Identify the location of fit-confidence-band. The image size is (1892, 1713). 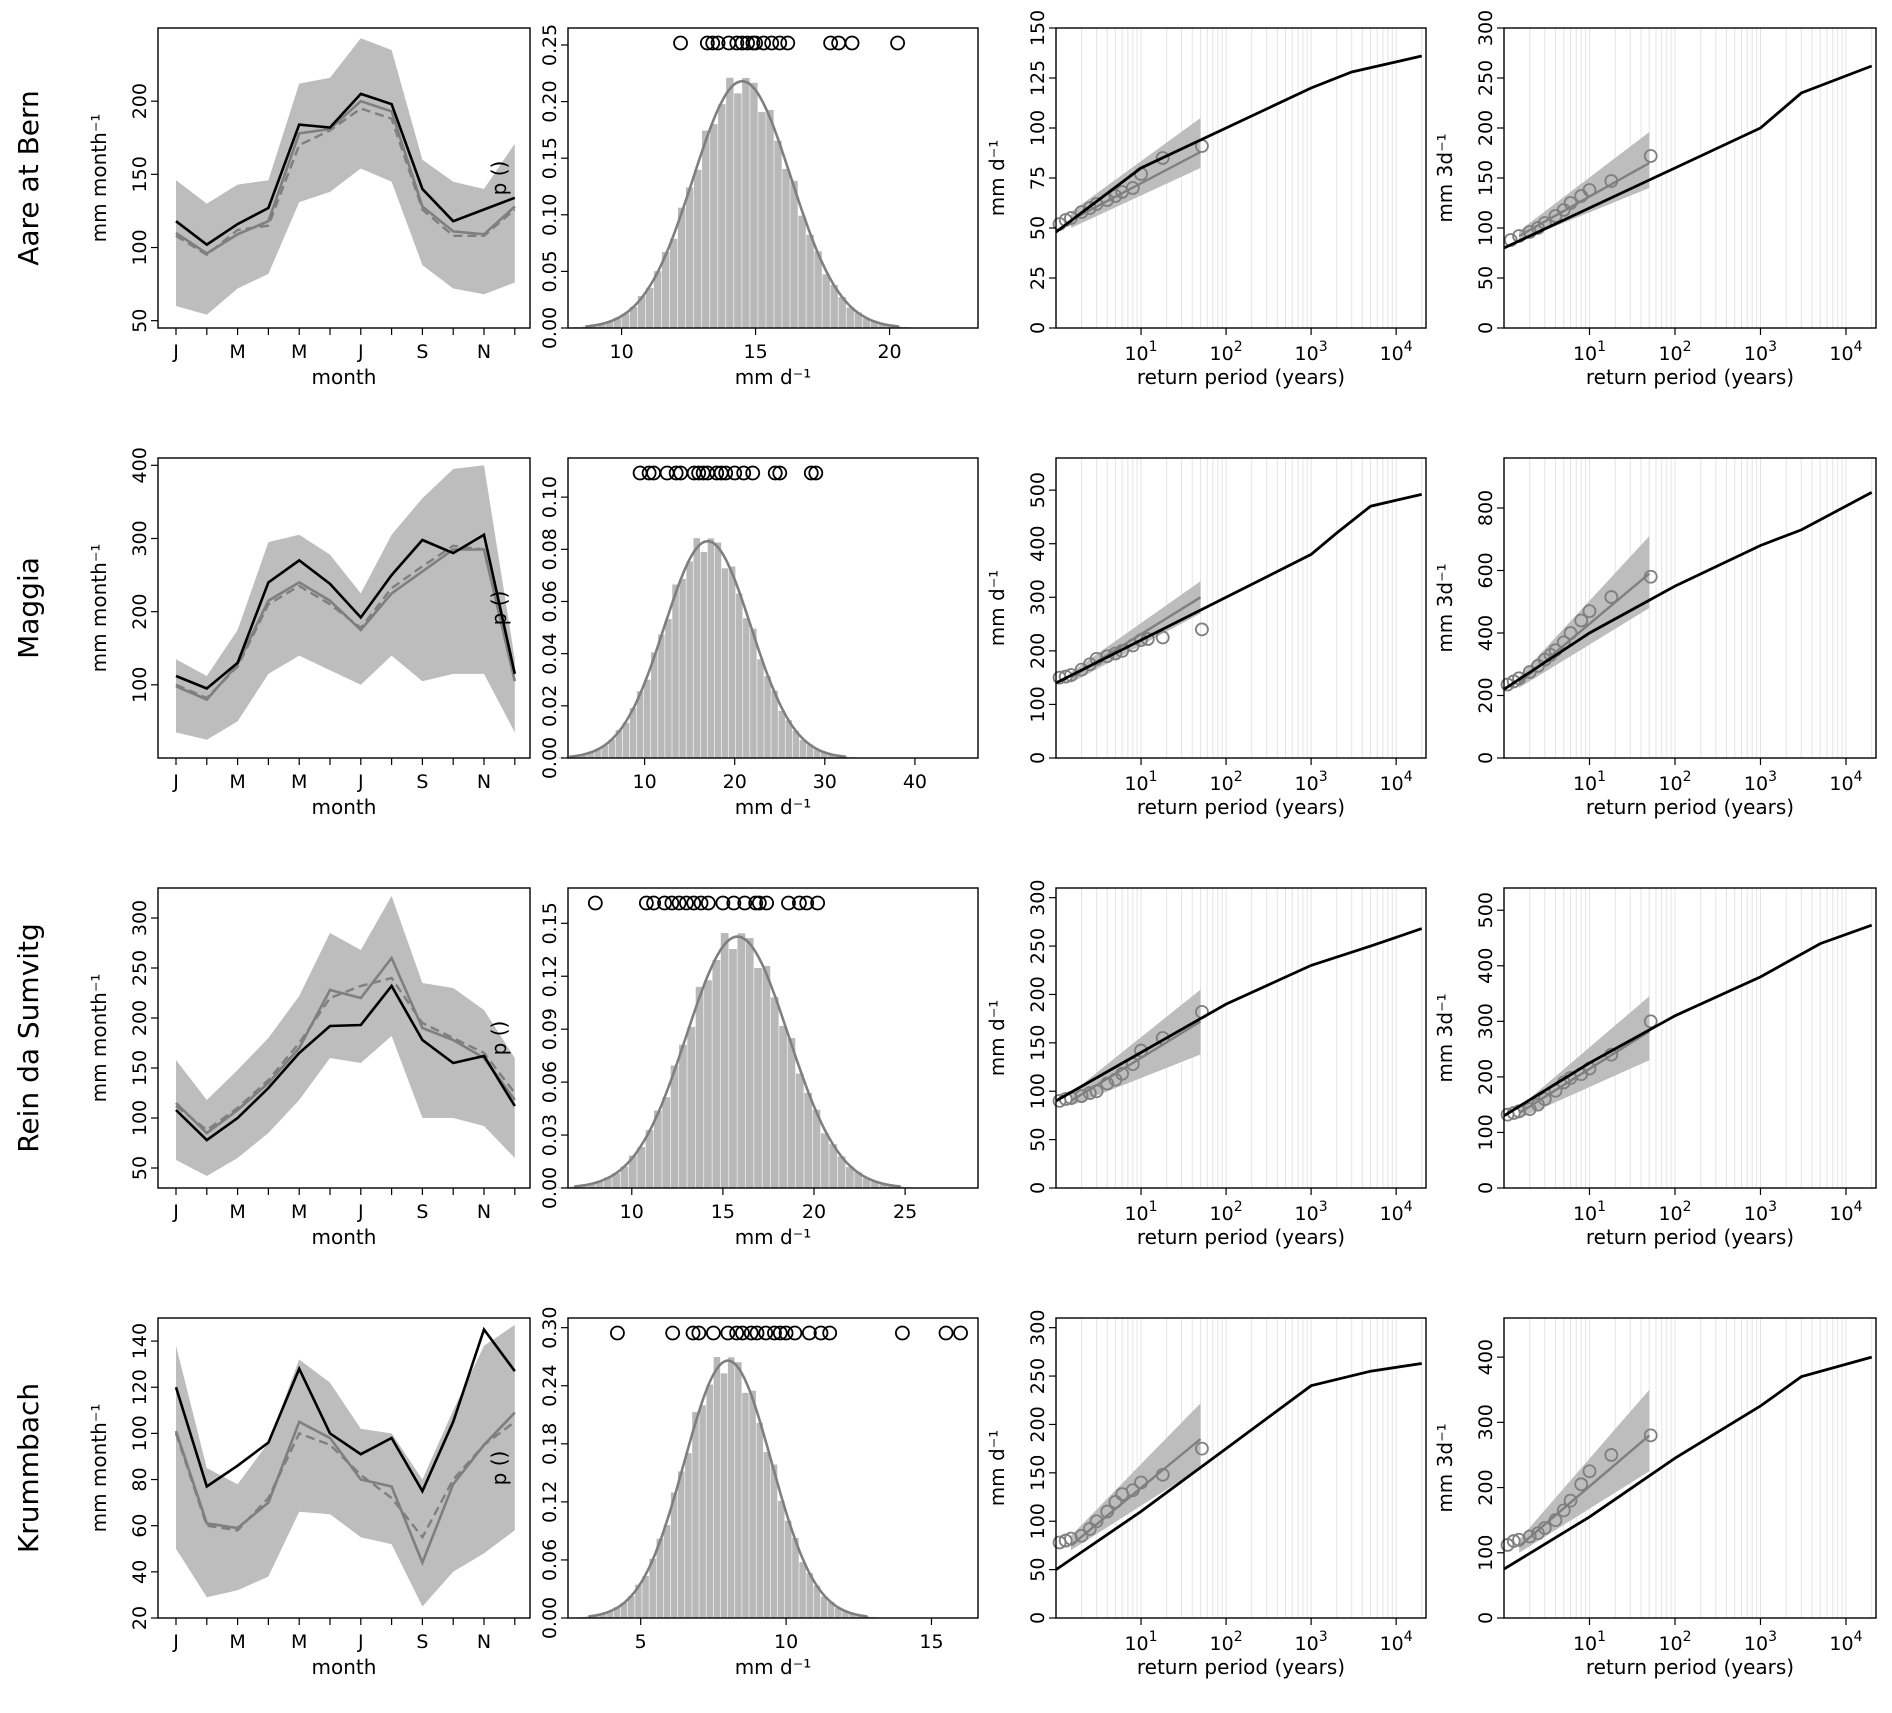
(1136, 632).